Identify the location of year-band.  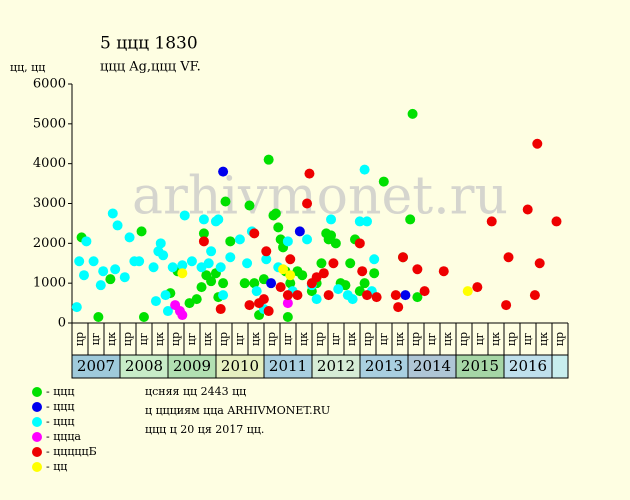
(560, 366).